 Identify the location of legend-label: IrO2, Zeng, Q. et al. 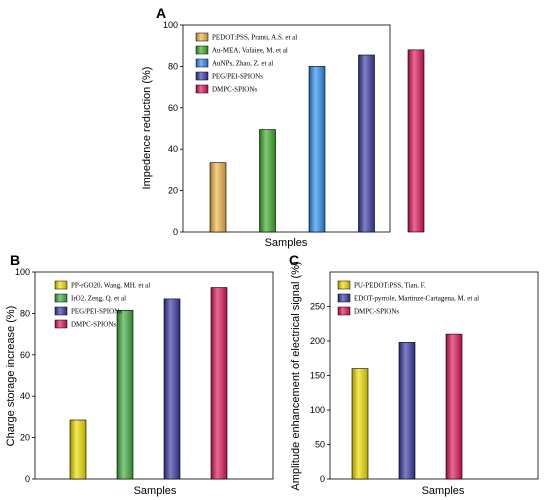
(98, 299).